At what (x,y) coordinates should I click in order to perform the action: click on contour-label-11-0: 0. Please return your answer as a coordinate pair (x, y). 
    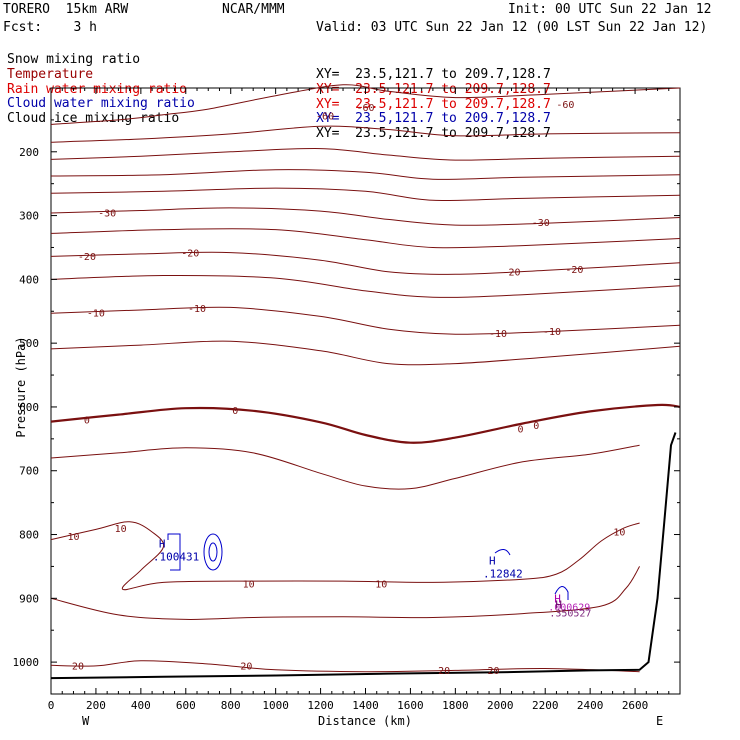
    Looking at the image, I should click on (87, 421).